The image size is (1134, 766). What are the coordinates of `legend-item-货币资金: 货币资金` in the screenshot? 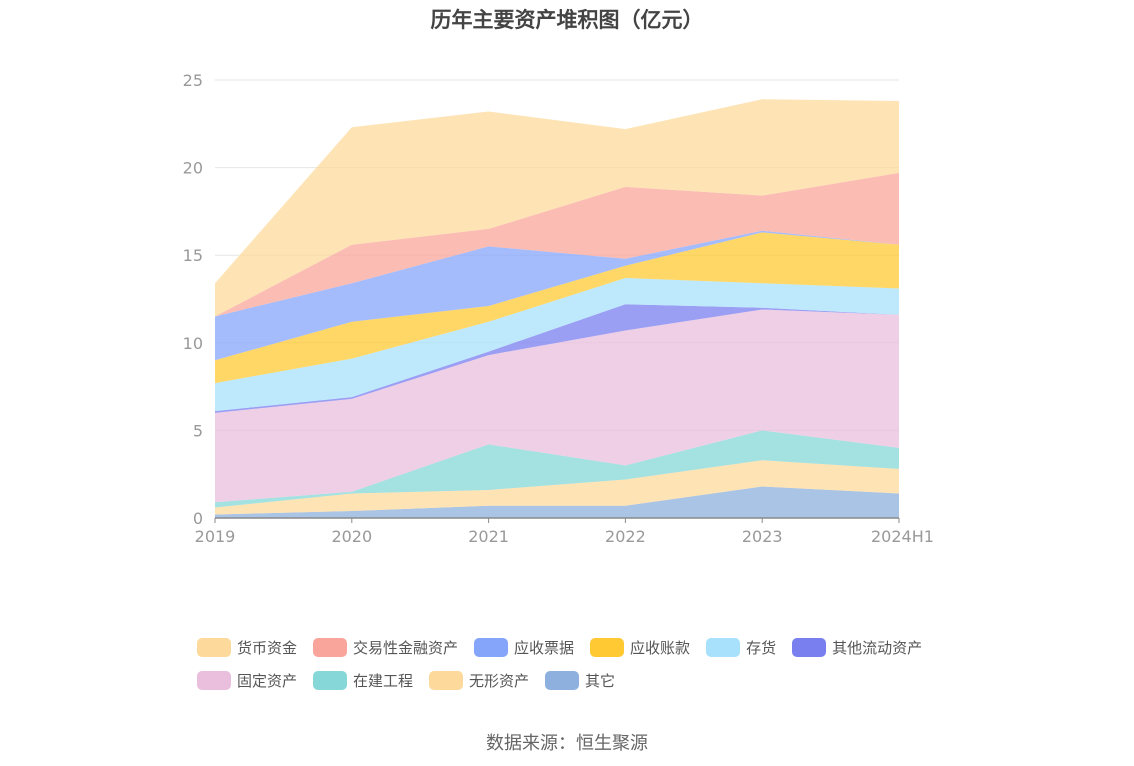 It's located at (247, 647).